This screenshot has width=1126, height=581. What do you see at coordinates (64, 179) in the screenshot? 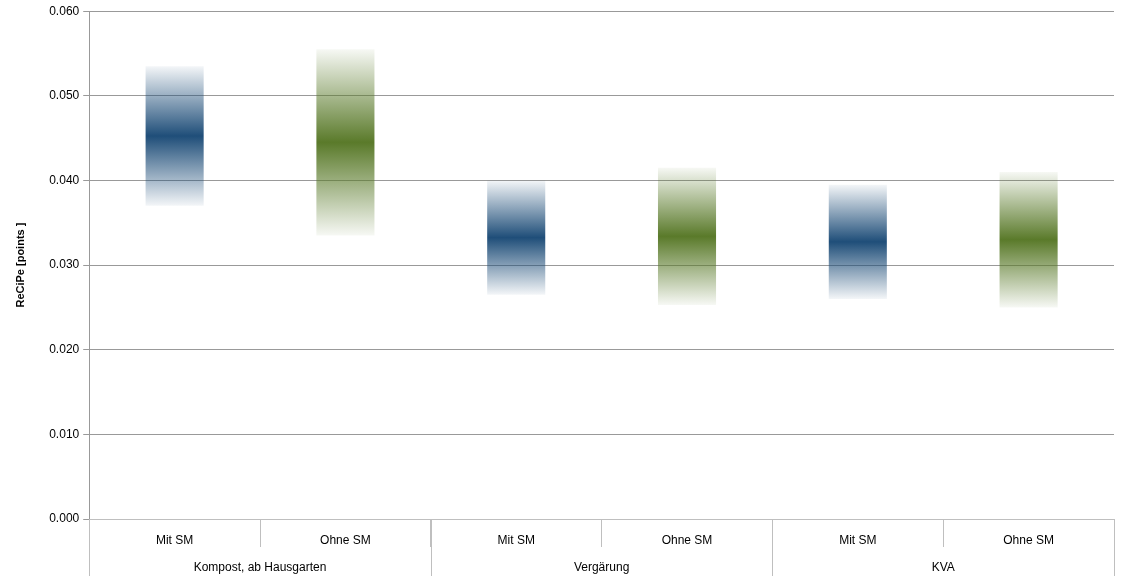
I see `y-tick-label: 0.040` at bounding box center [64, 179].